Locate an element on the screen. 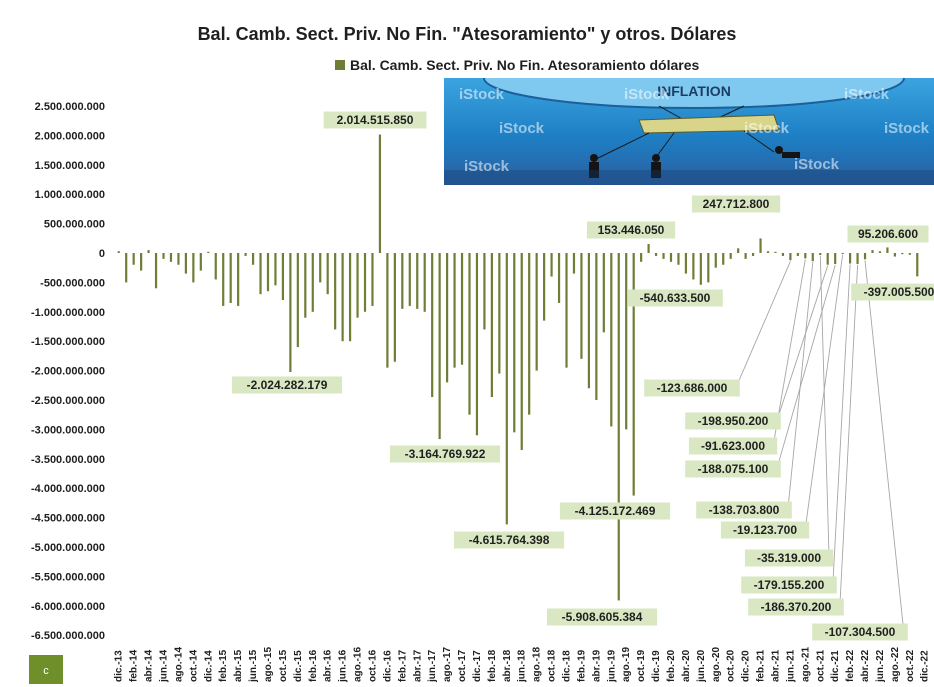  x-tick-label: ago.-22 is located at coordinates (895, 664).